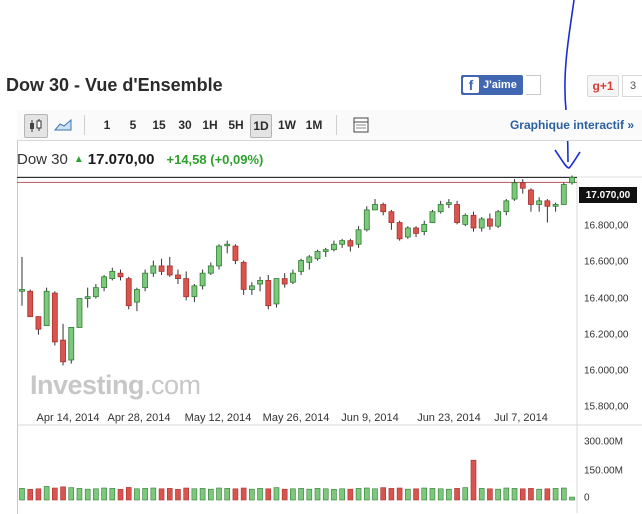 The image size is (642, 514). Describe the element at coordinates (185, 125) in the screenshot. I see `period-30: 30` at that location.